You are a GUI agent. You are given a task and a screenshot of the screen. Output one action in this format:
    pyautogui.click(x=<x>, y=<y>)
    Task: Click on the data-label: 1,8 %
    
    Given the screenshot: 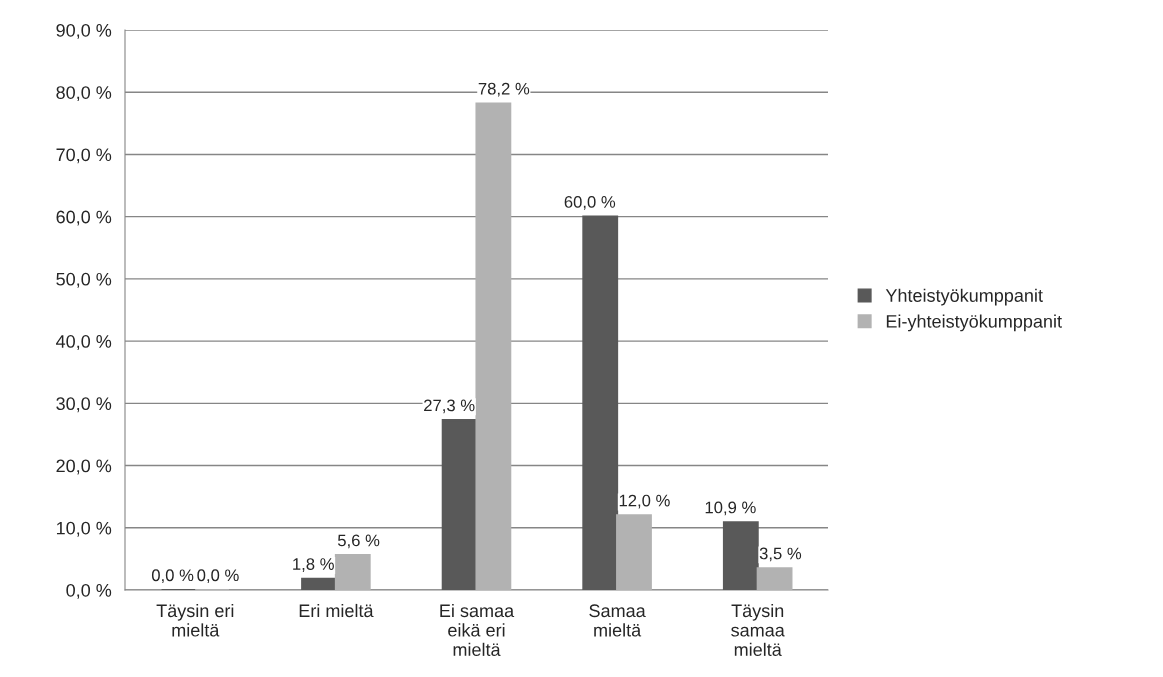 What is the action you would take?
    pyautogui.click(x=313, y=565)
    